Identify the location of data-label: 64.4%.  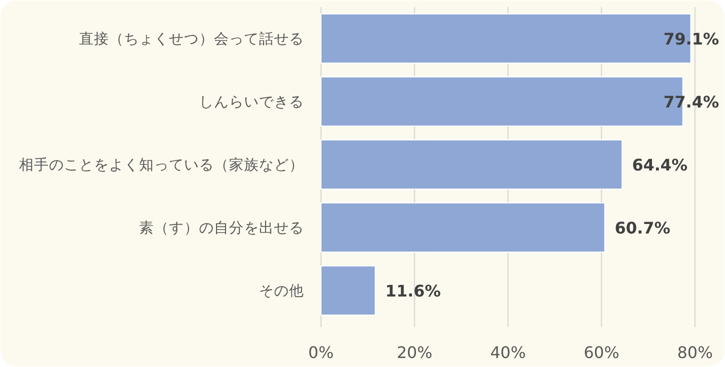
(660, 165).